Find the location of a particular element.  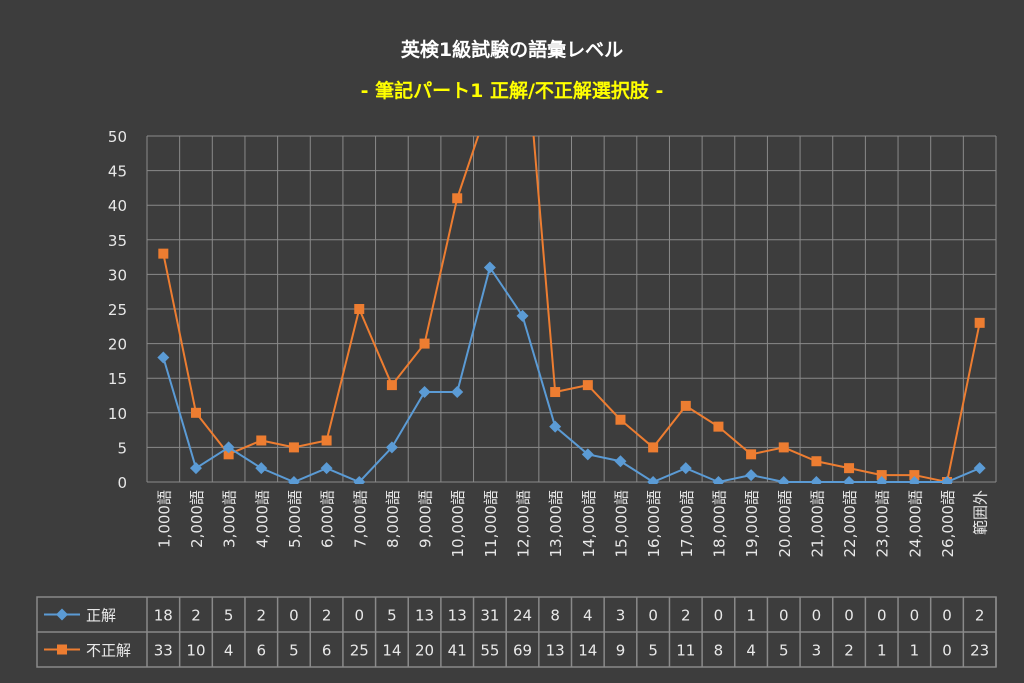

table-cell: 69 is located at coordinates (522, 651).